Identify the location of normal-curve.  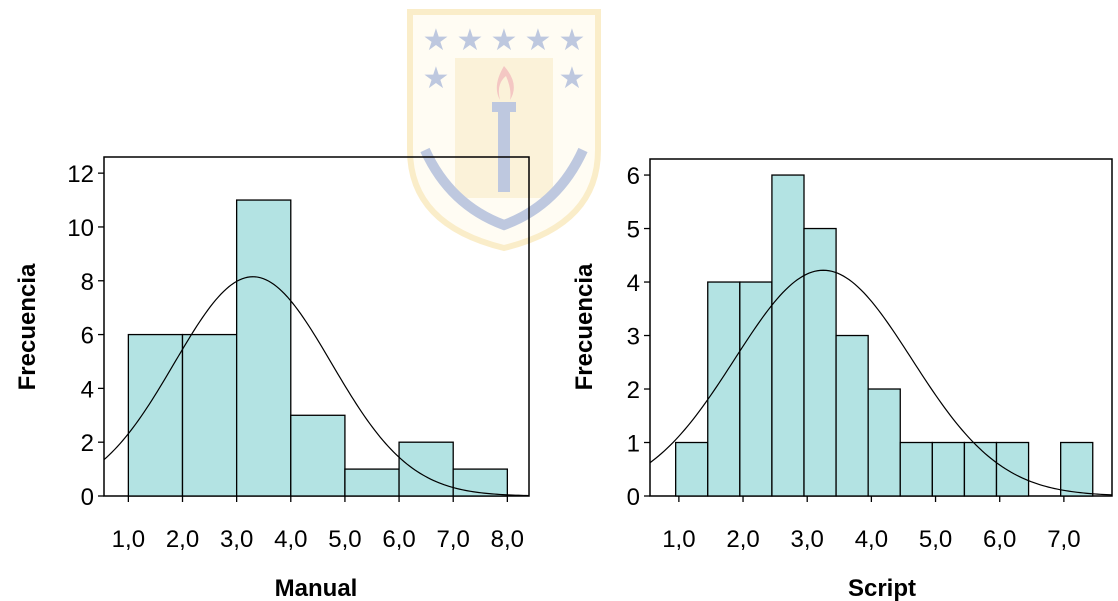
(316, 386).